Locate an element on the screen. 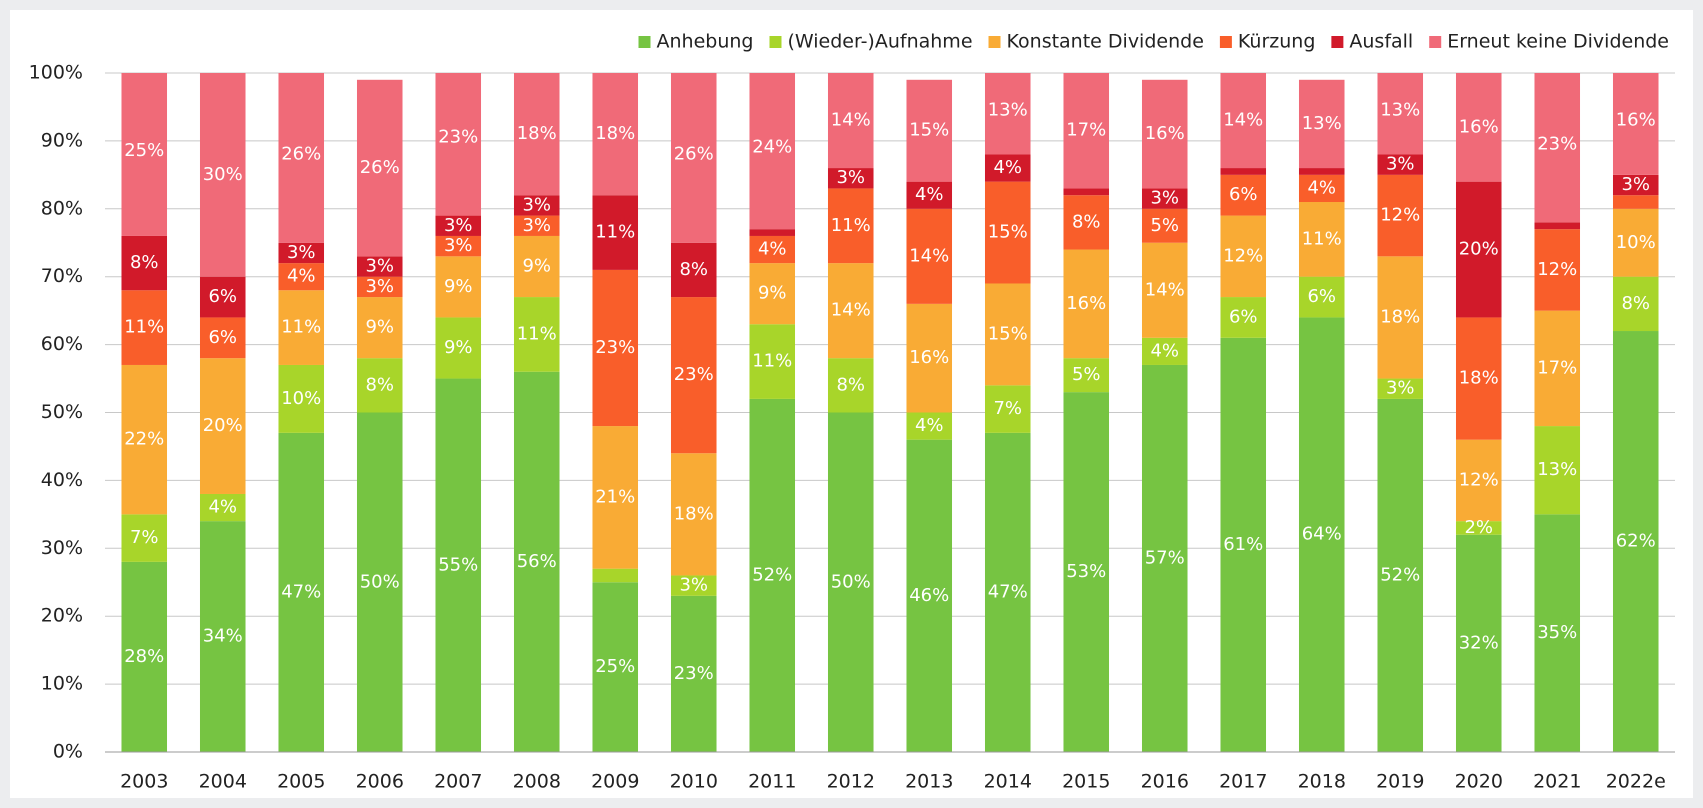 Image resolution: width=1703 pixels, height=808 pixels. x-tick-label: 2003 is located at coordinates (144, 782).